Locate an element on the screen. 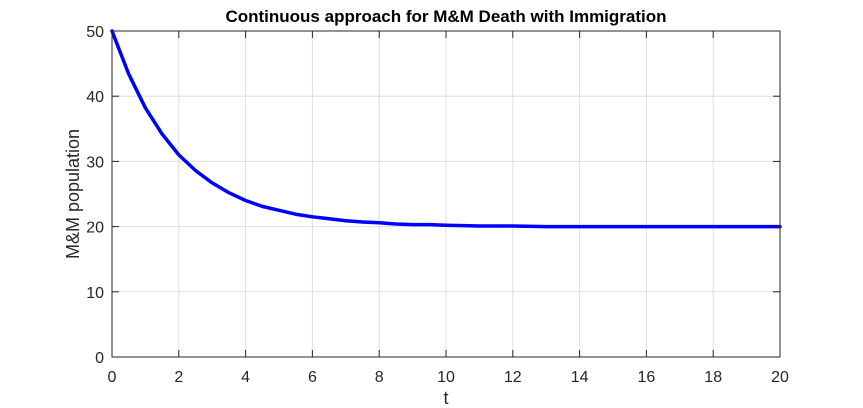  y-axis-label: M&M population is located at coordinates (73, 194).